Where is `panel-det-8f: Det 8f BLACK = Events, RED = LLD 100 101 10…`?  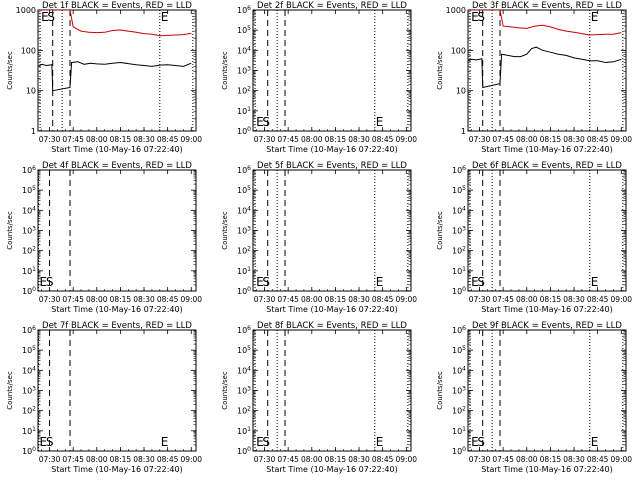
panel-det-8f: Det 8f BLACK = Events, RED = LLD 100 101 10… is located at coordinates (319, 397).